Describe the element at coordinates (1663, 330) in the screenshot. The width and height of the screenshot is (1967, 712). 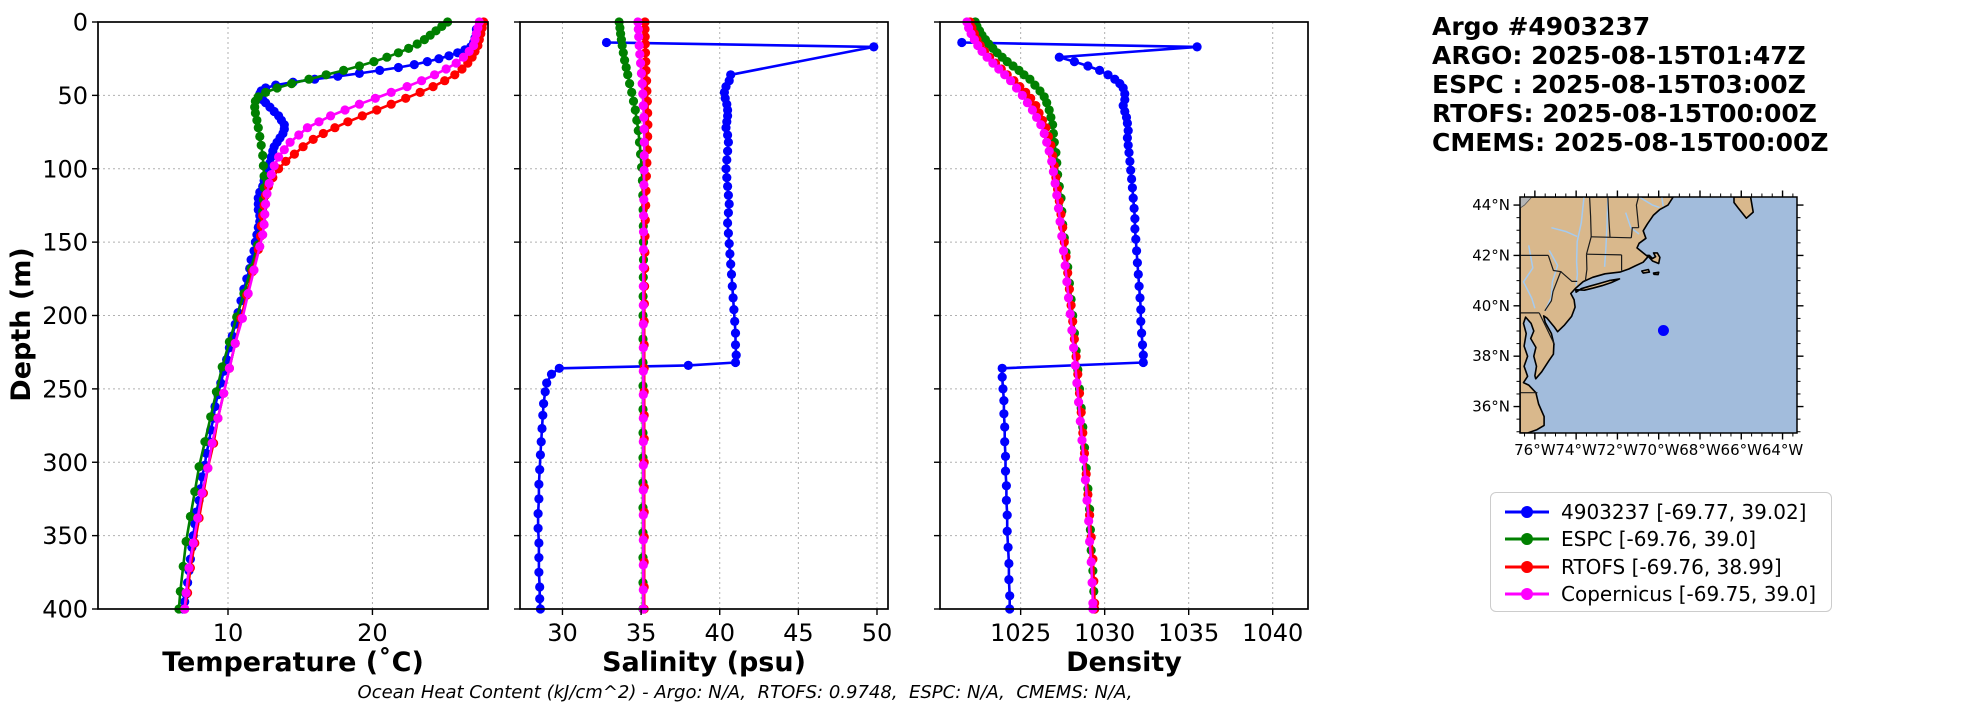
I see `float-position-marker` at that location.